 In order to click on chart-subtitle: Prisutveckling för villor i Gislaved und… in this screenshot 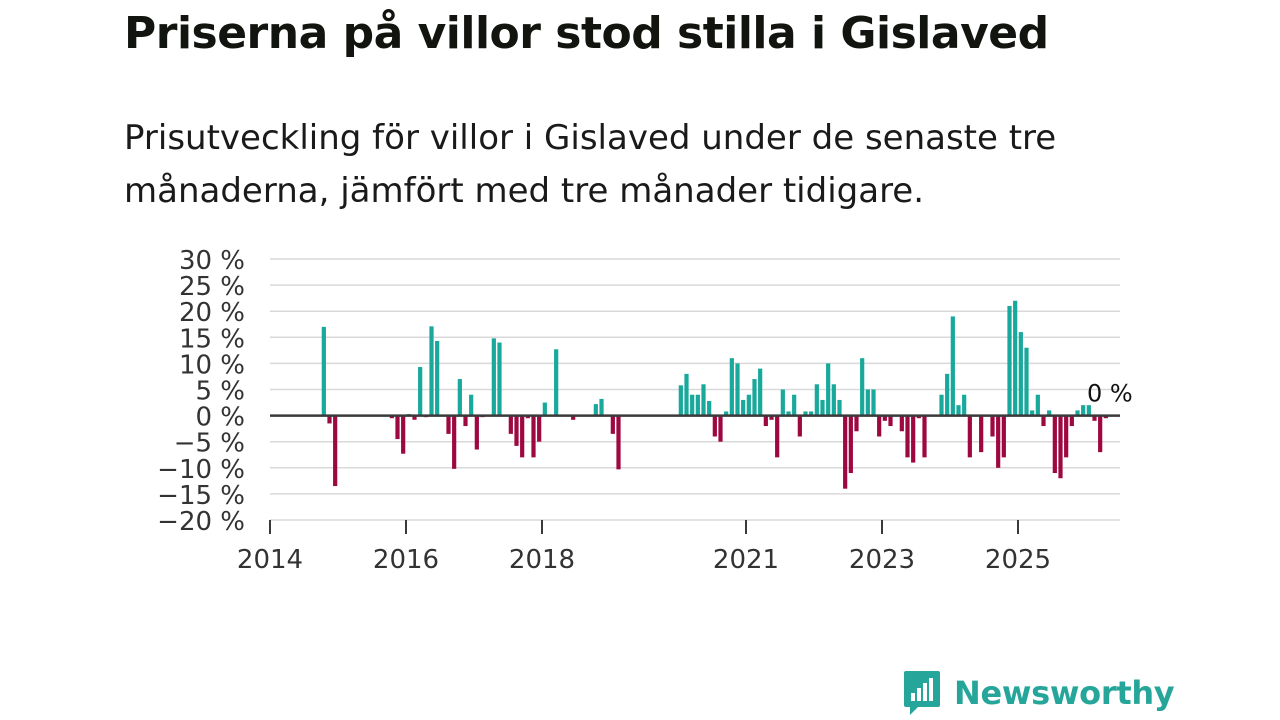, I will do `click(590, 164)`.